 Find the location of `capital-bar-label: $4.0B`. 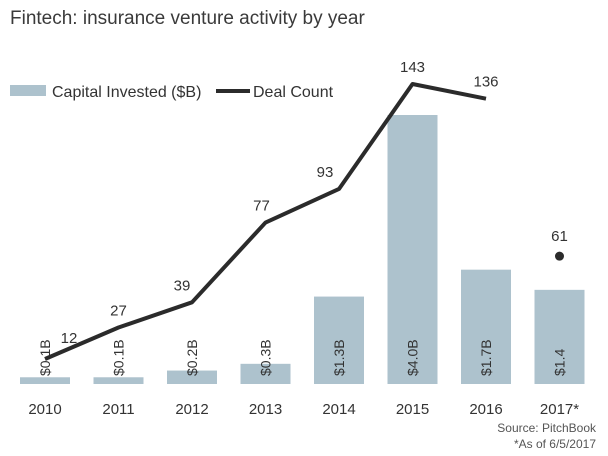

capital-bar-label: $4.0B is located at coordinates (413, 357).